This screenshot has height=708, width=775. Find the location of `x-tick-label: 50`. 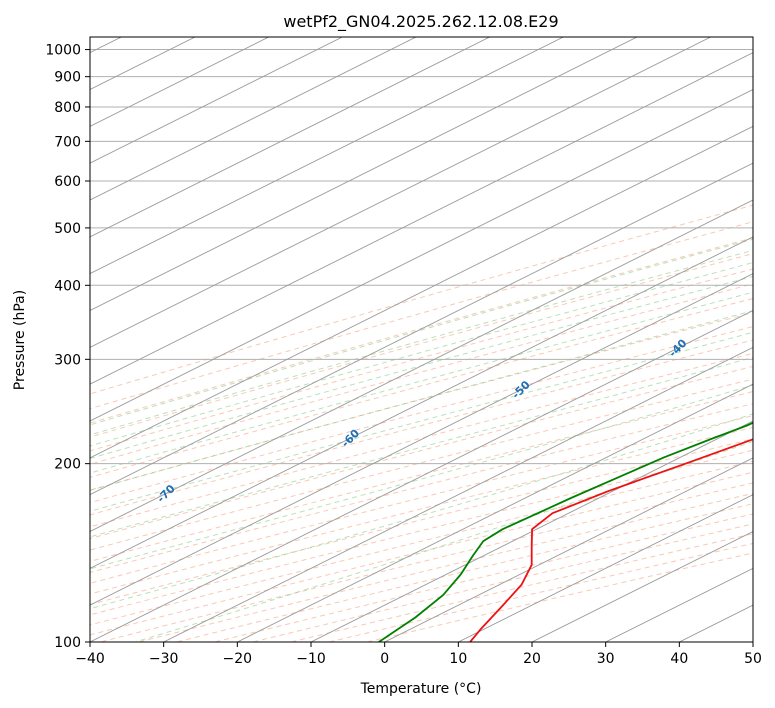

x-tick-label: 50 is located at coordinates (753, 659).